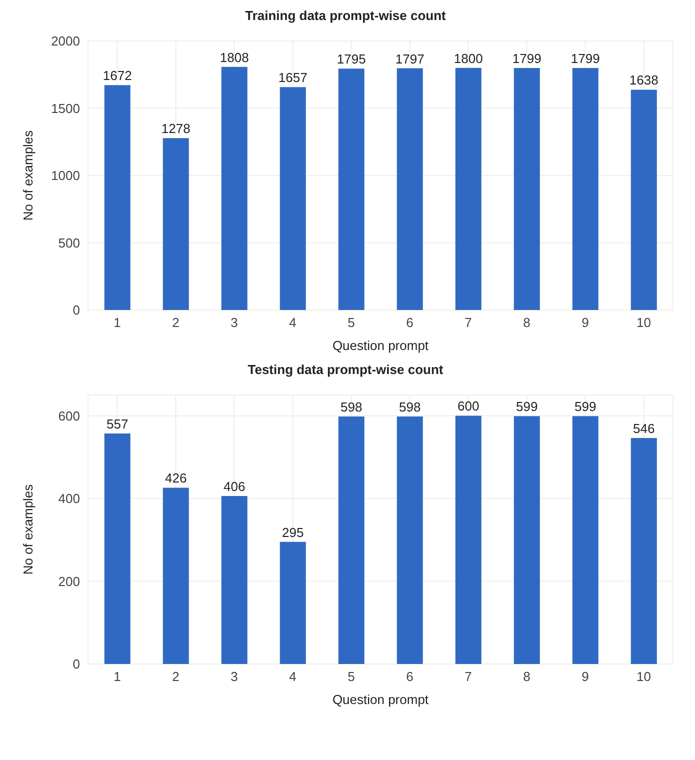 This screenshot has height=760, width=695. Describe the element at coordinates (468, 58) in the screenshot. I see `data-label: 1800` at that location.